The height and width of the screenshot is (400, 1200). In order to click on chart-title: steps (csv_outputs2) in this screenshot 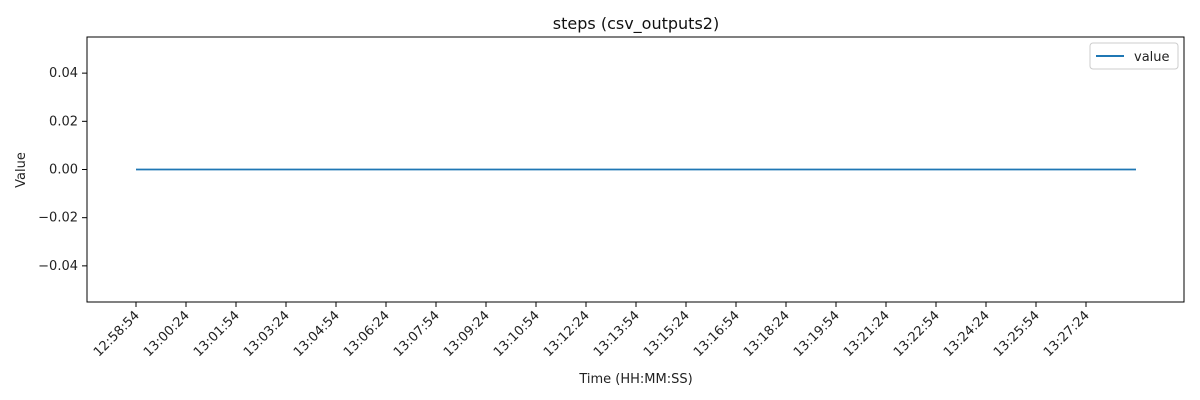, I will do `click(636, 24)`.